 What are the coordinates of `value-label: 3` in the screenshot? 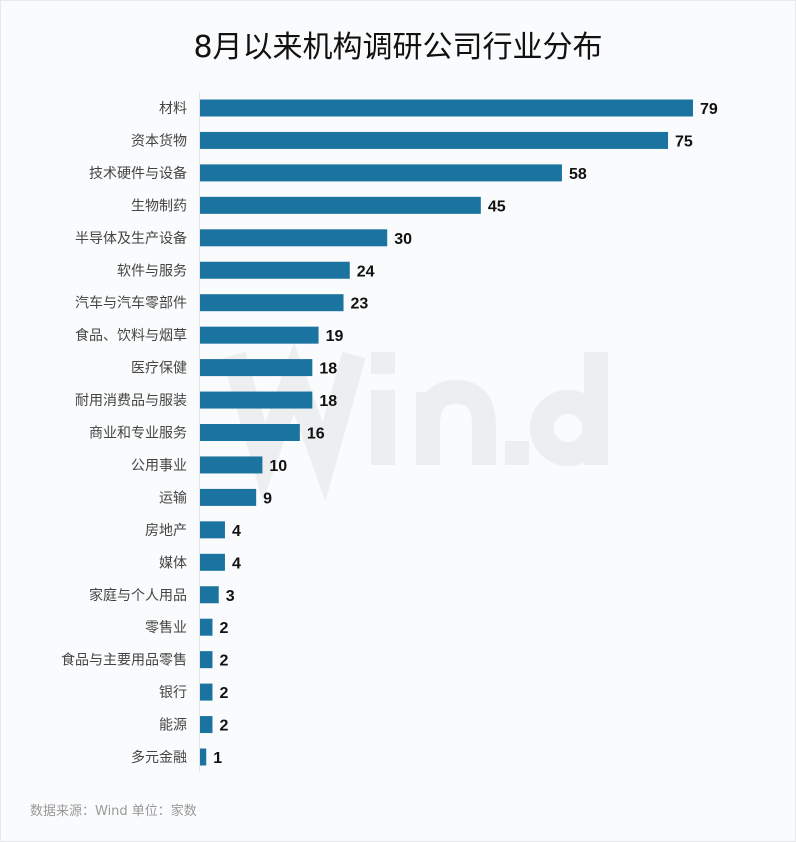 It's located at (230, 596).